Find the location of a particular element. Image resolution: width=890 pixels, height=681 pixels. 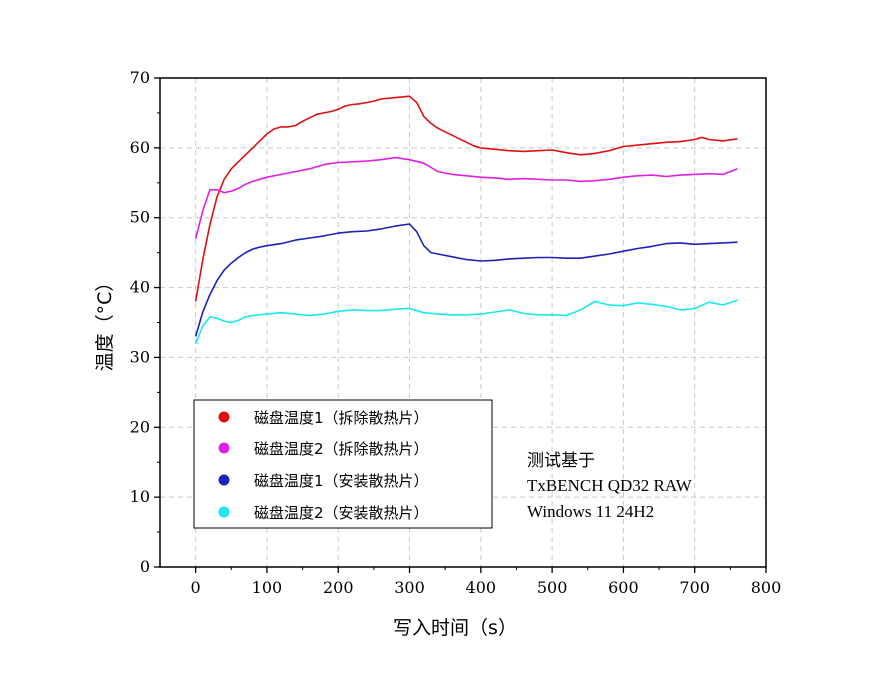

x-tick-label: 700 is located at coordinates (694, 587).